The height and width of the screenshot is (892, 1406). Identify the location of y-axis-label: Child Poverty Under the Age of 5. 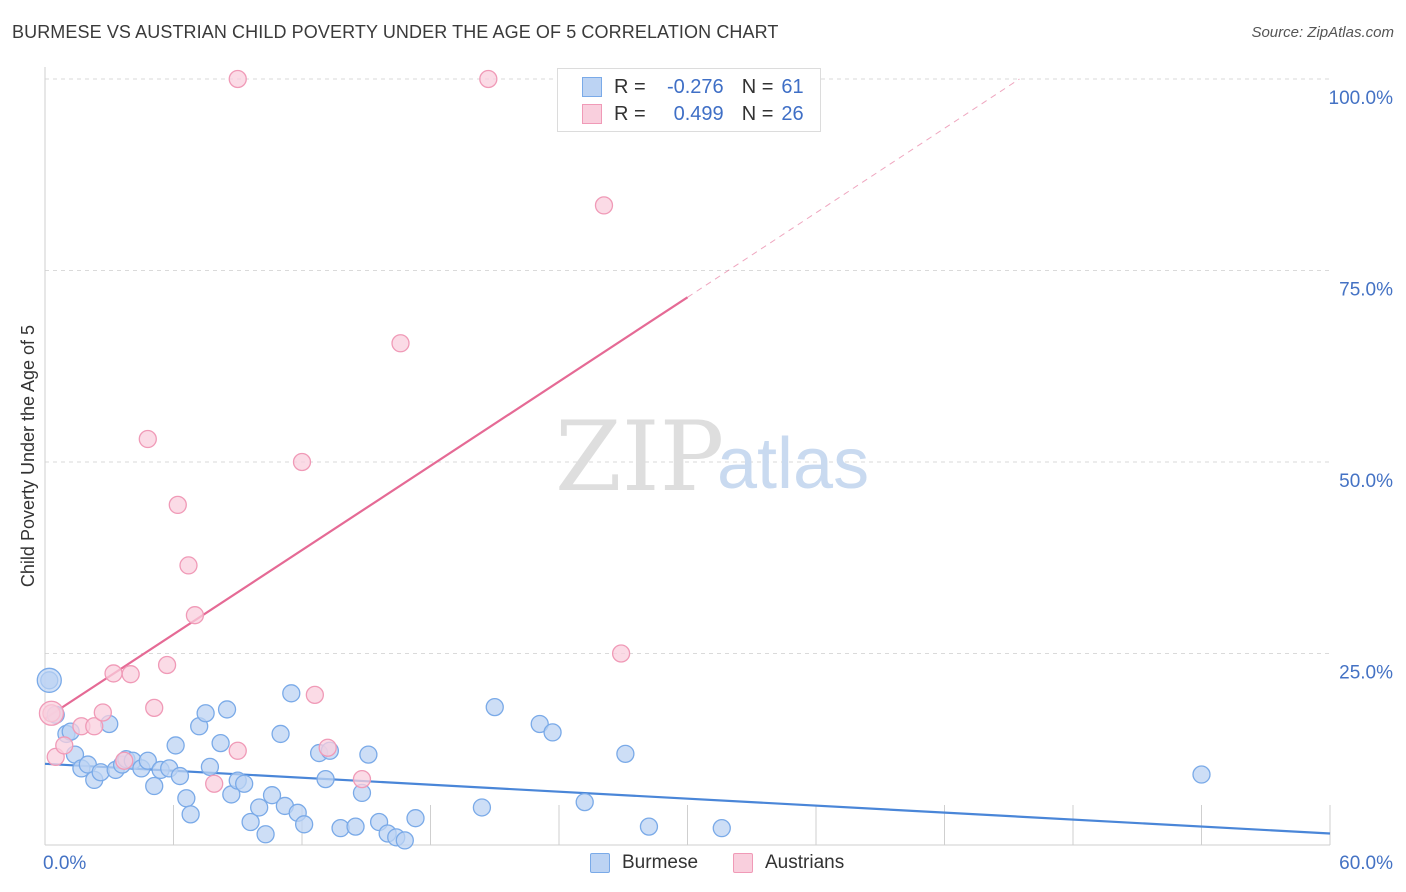
(28, 456).